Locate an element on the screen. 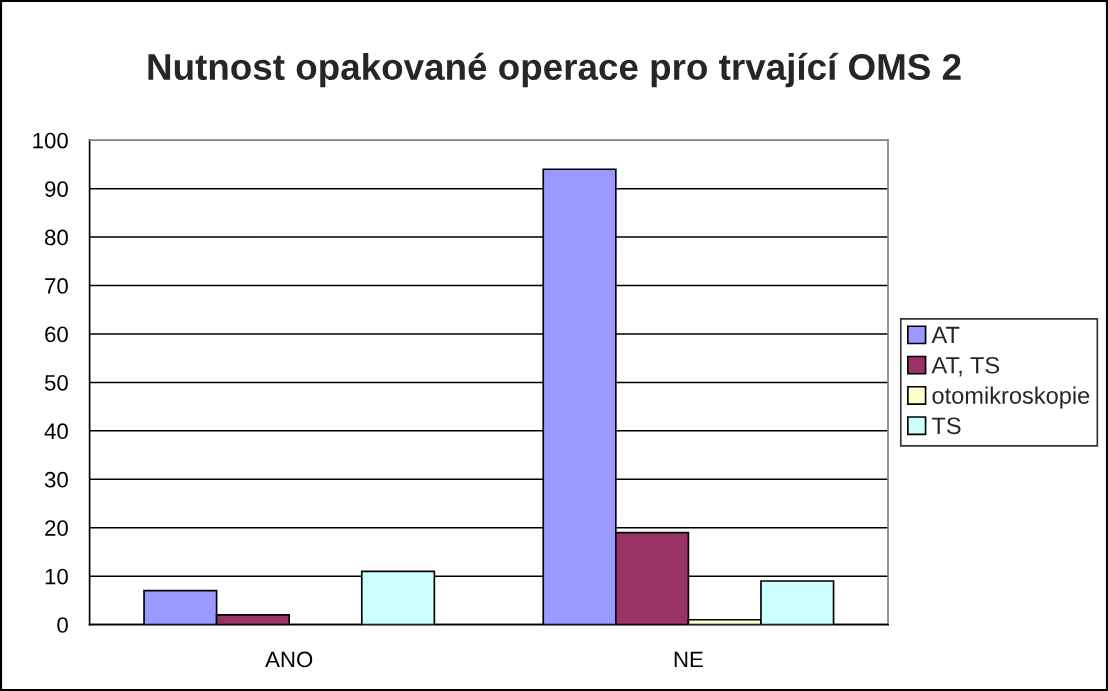  y-tick-label: 80 is located at coordinates (56, 237).